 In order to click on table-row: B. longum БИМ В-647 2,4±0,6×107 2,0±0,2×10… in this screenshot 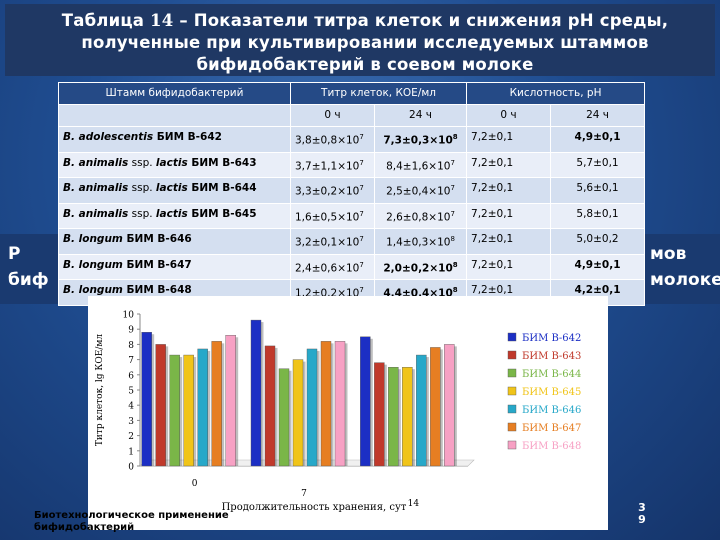, I will do `click(352, 266)`.